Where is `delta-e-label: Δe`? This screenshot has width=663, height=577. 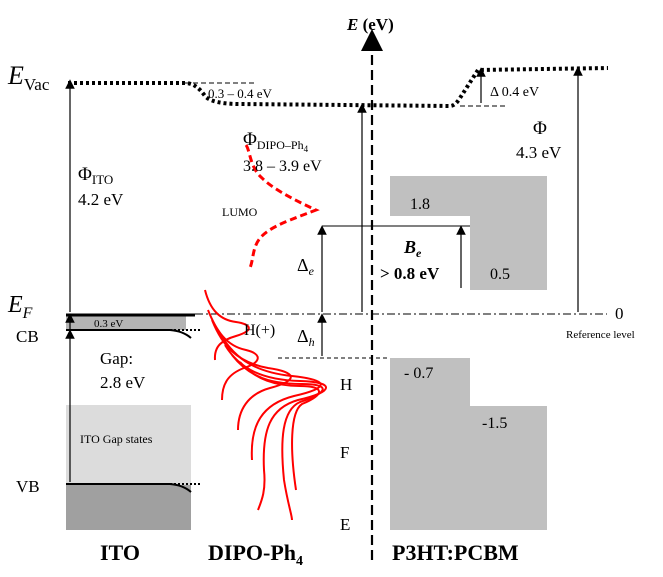 delta-e-label: Δe is located at coordinates (306, 266).